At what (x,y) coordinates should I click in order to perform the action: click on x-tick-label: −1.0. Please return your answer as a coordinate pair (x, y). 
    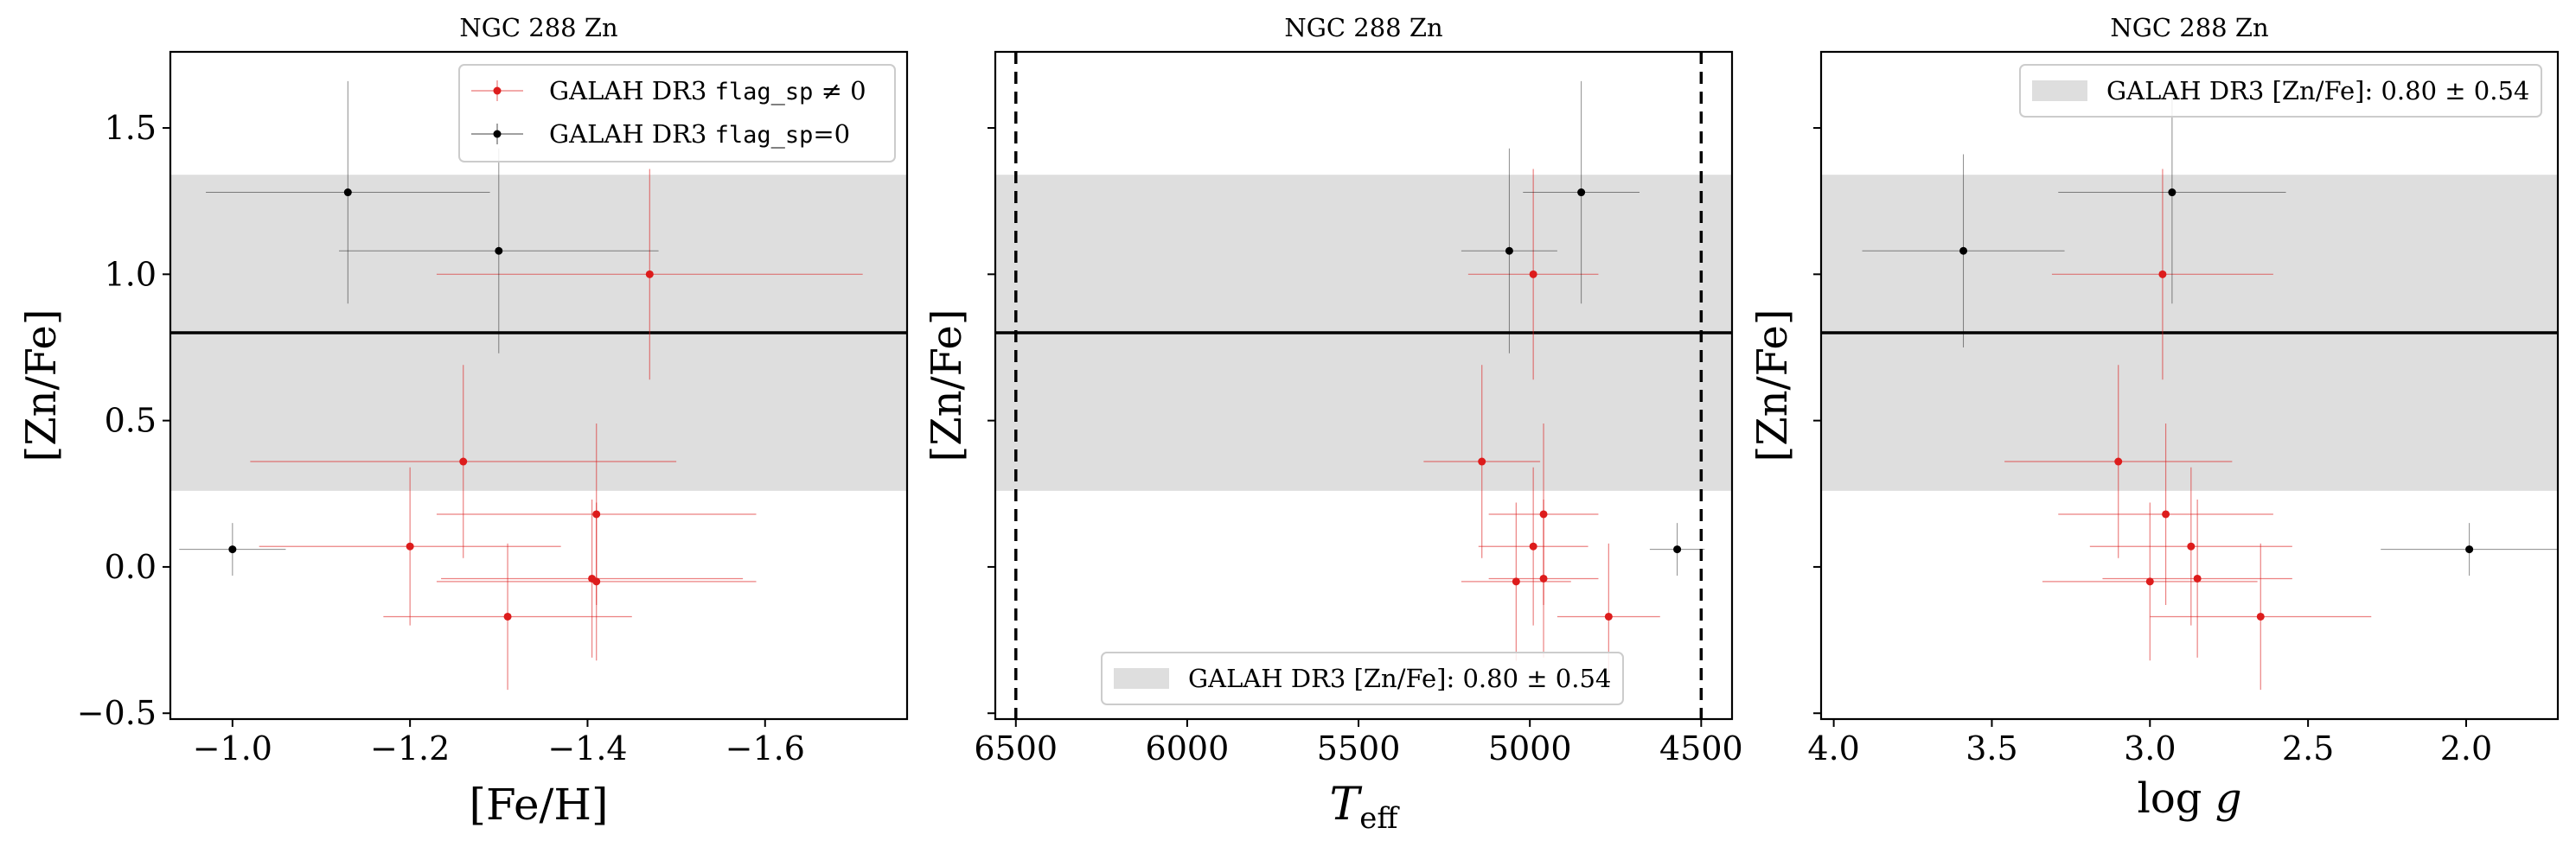
    Looking at the image, I should click on (233, 748).